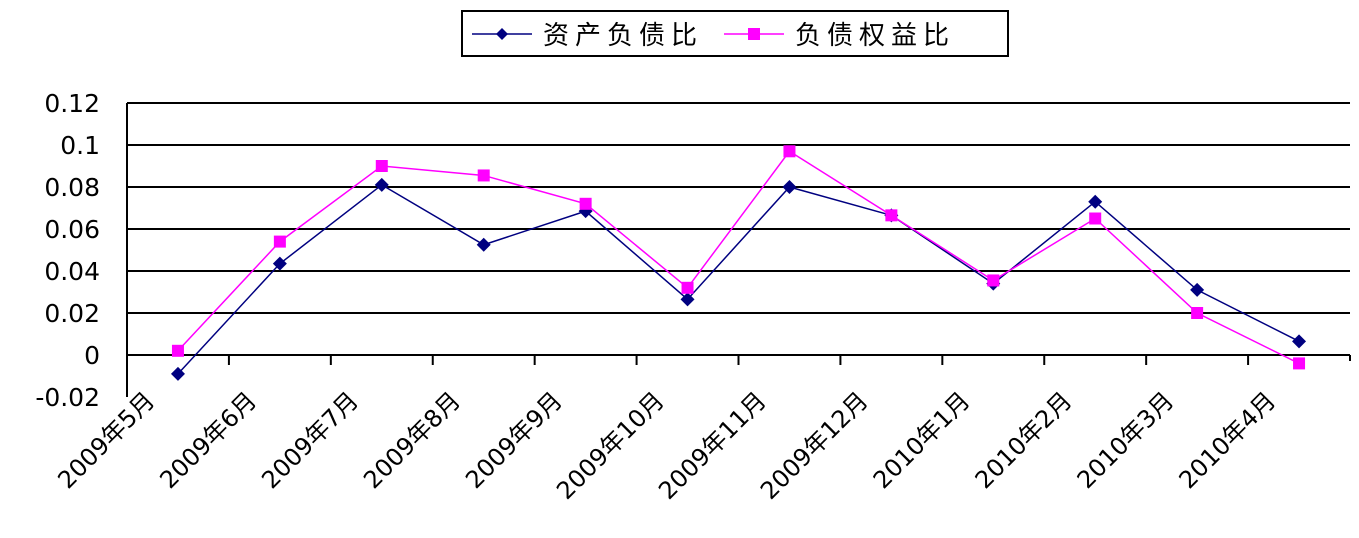 This screenshot has width=1359, height=538. What do you see at coordinates (875, 36) in the screenshot?
I see `legend-label-series-2: 负债权益比` at bounding box center [875, 36].